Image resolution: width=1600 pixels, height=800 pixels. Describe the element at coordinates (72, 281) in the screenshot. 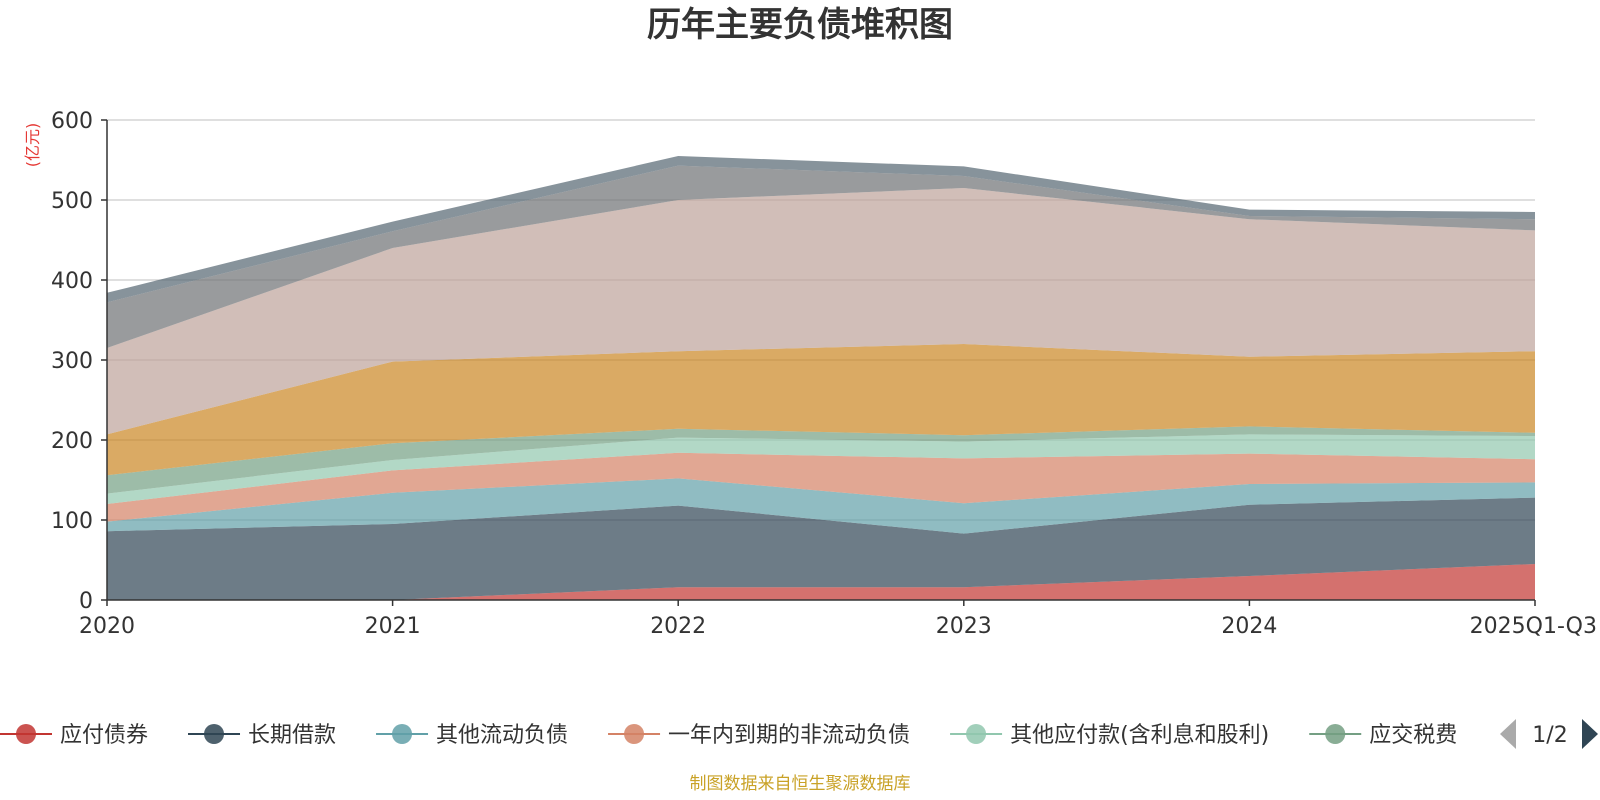

I see `y-tick-label: 400` at that location.